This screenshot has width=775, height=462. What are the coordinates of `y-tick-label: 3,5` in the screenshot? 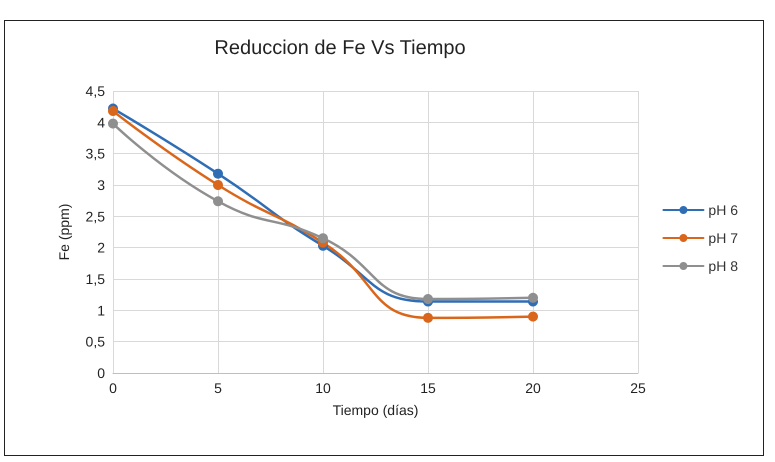 It's located at (96, 154).